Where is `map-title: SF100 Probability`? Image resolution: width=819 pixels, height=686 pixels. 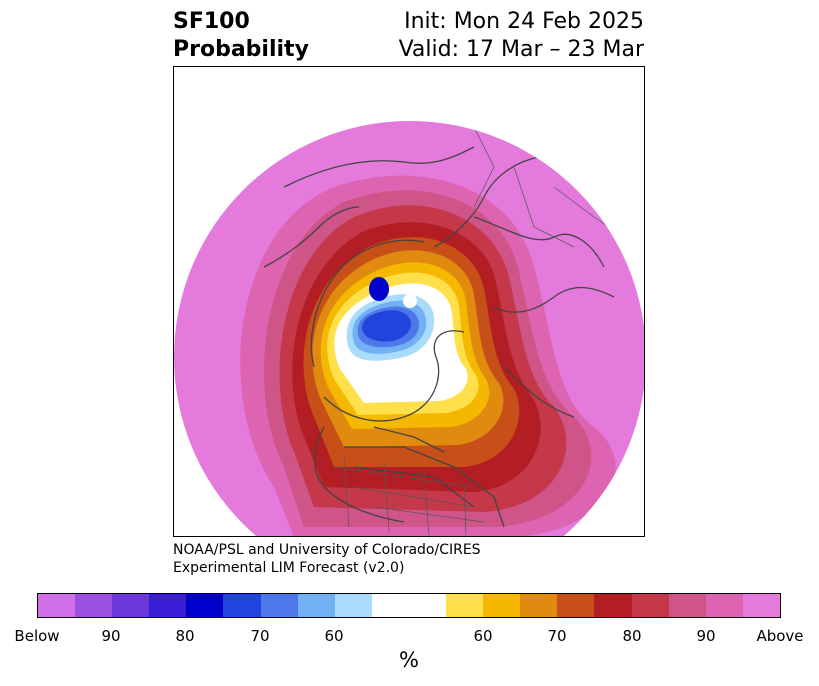
map-title: SF100 Probability is located at coordinates (241, 36).